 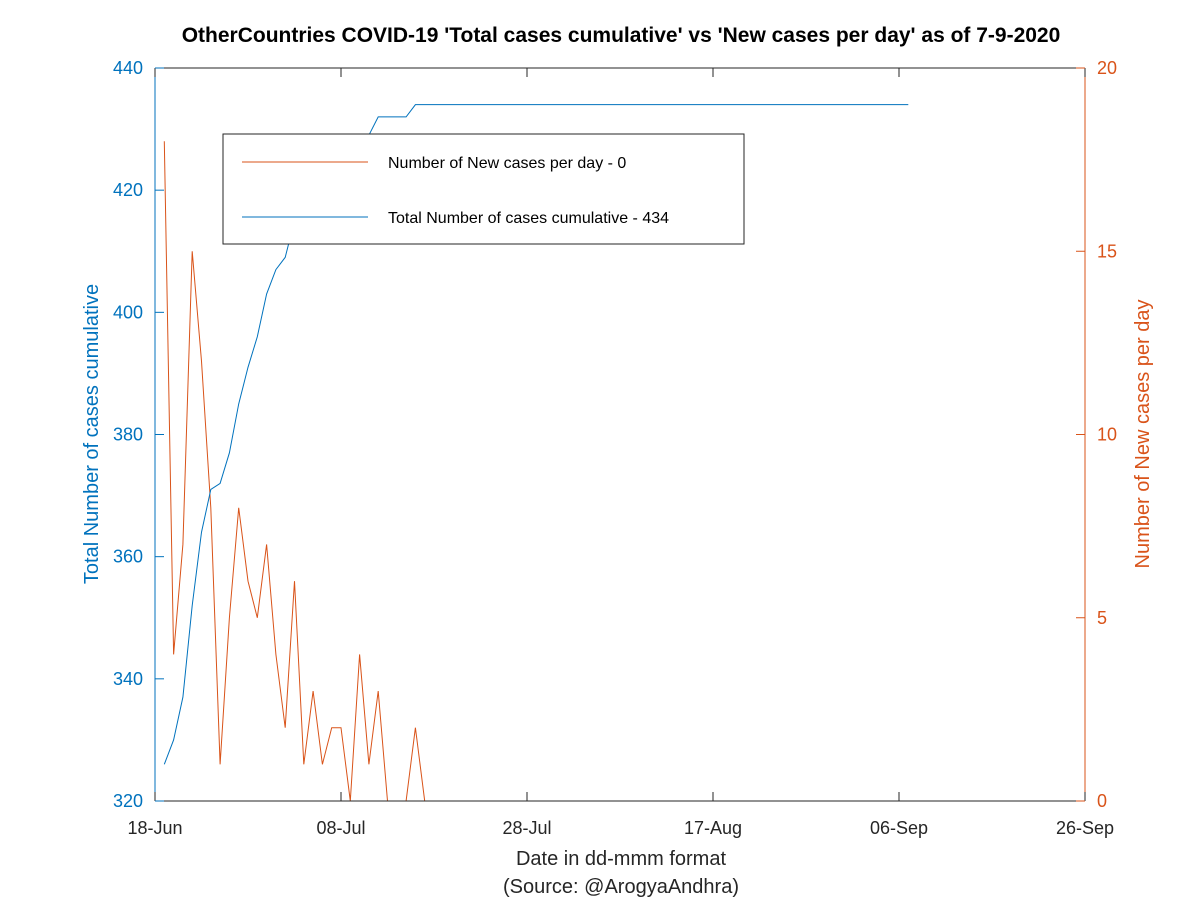 I want to click on y-right-tick-label: 20, so click(x=1107, y=68).